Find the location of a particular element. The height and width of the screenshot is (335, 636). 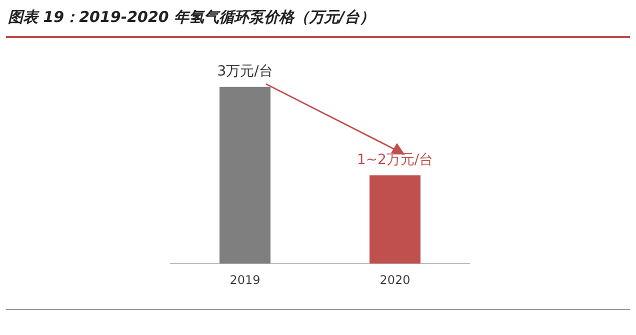

x-tick-label: 2019 is located at coordinates (245, 279).